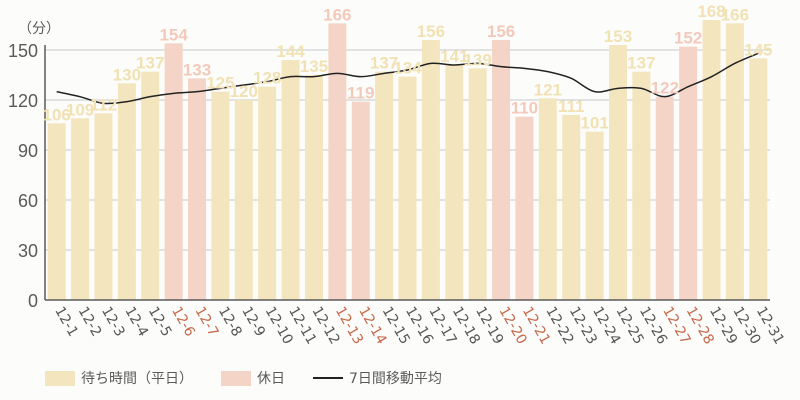 Image resolution: width=800 pixels, height=400 pixels. What do you see at coordinates (23, 51) in the screenshot?
I see `y-tick-label: 150` at bounding box center [23, 51].